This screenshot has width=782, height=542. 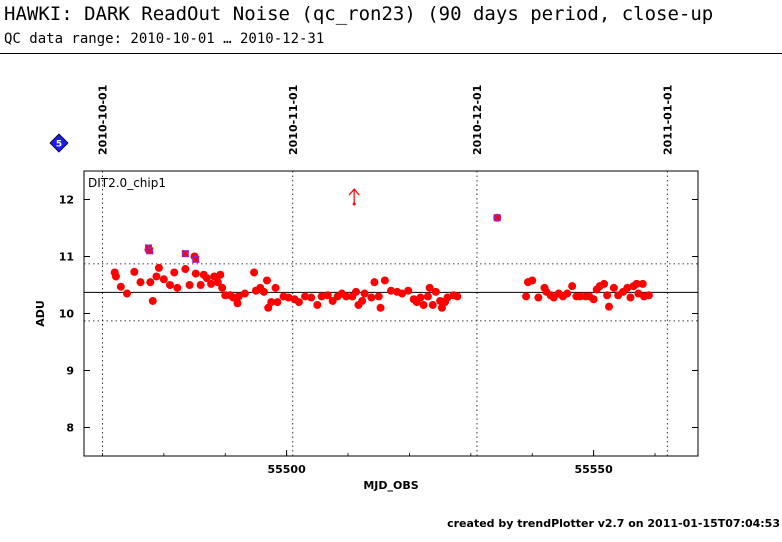 I want to click on header-divider, so click(x=391, y=53).